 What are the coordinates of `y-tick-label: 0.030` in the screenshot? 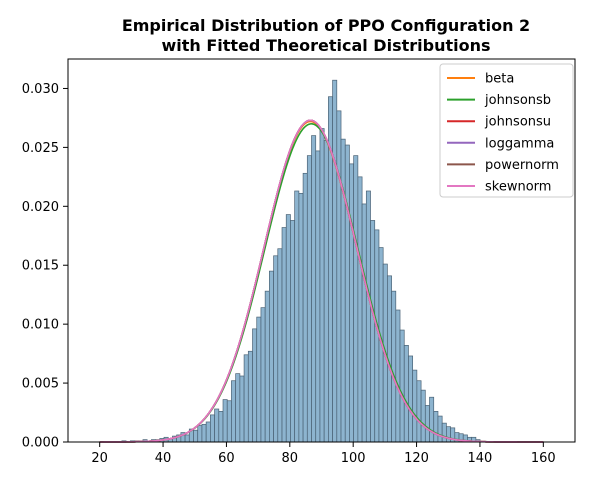 It's located at (40, 89).